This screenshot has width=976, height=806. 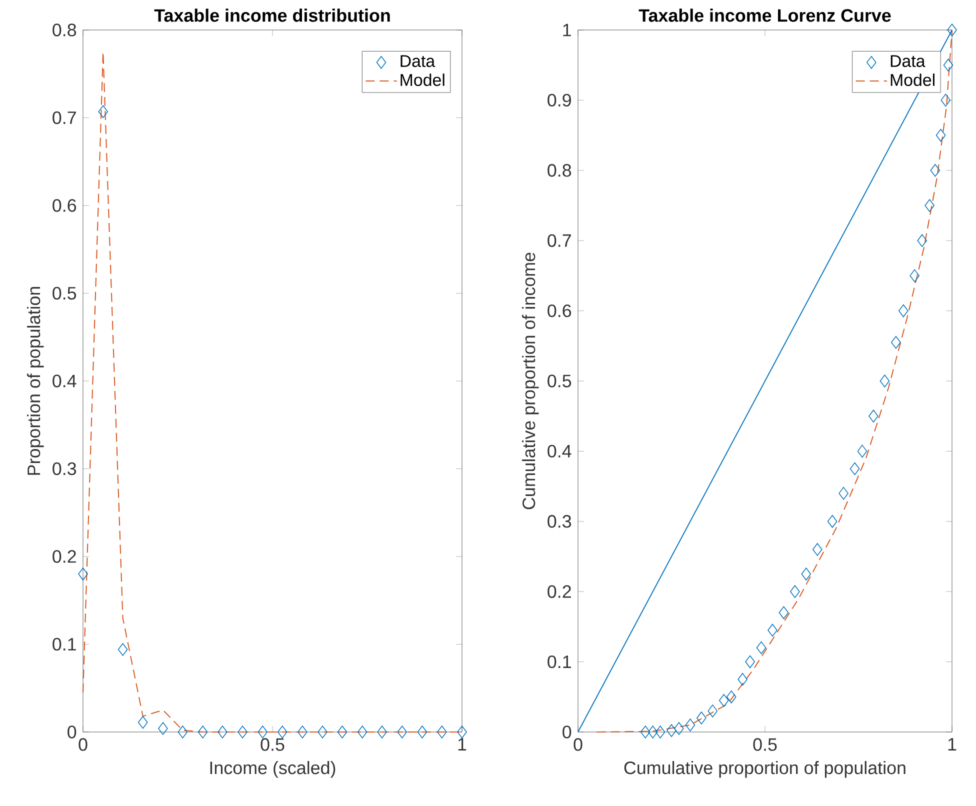 What do you see at coordinates (765, 769) in the screenshot?
I see `x-axis-title: Cumulative proportion of population` at bounding box center [765, 769].